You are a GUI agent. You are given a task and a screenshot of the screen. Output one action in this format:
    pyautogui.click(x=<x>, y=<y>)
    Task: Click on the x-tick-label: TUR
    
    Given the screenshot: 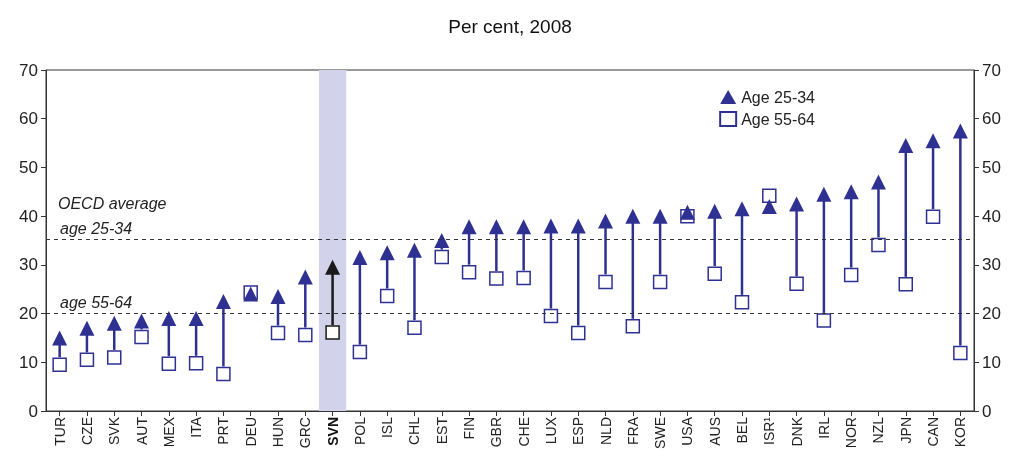 What is the action you would take?
    pyautogui.click(x=59, y=431)
    